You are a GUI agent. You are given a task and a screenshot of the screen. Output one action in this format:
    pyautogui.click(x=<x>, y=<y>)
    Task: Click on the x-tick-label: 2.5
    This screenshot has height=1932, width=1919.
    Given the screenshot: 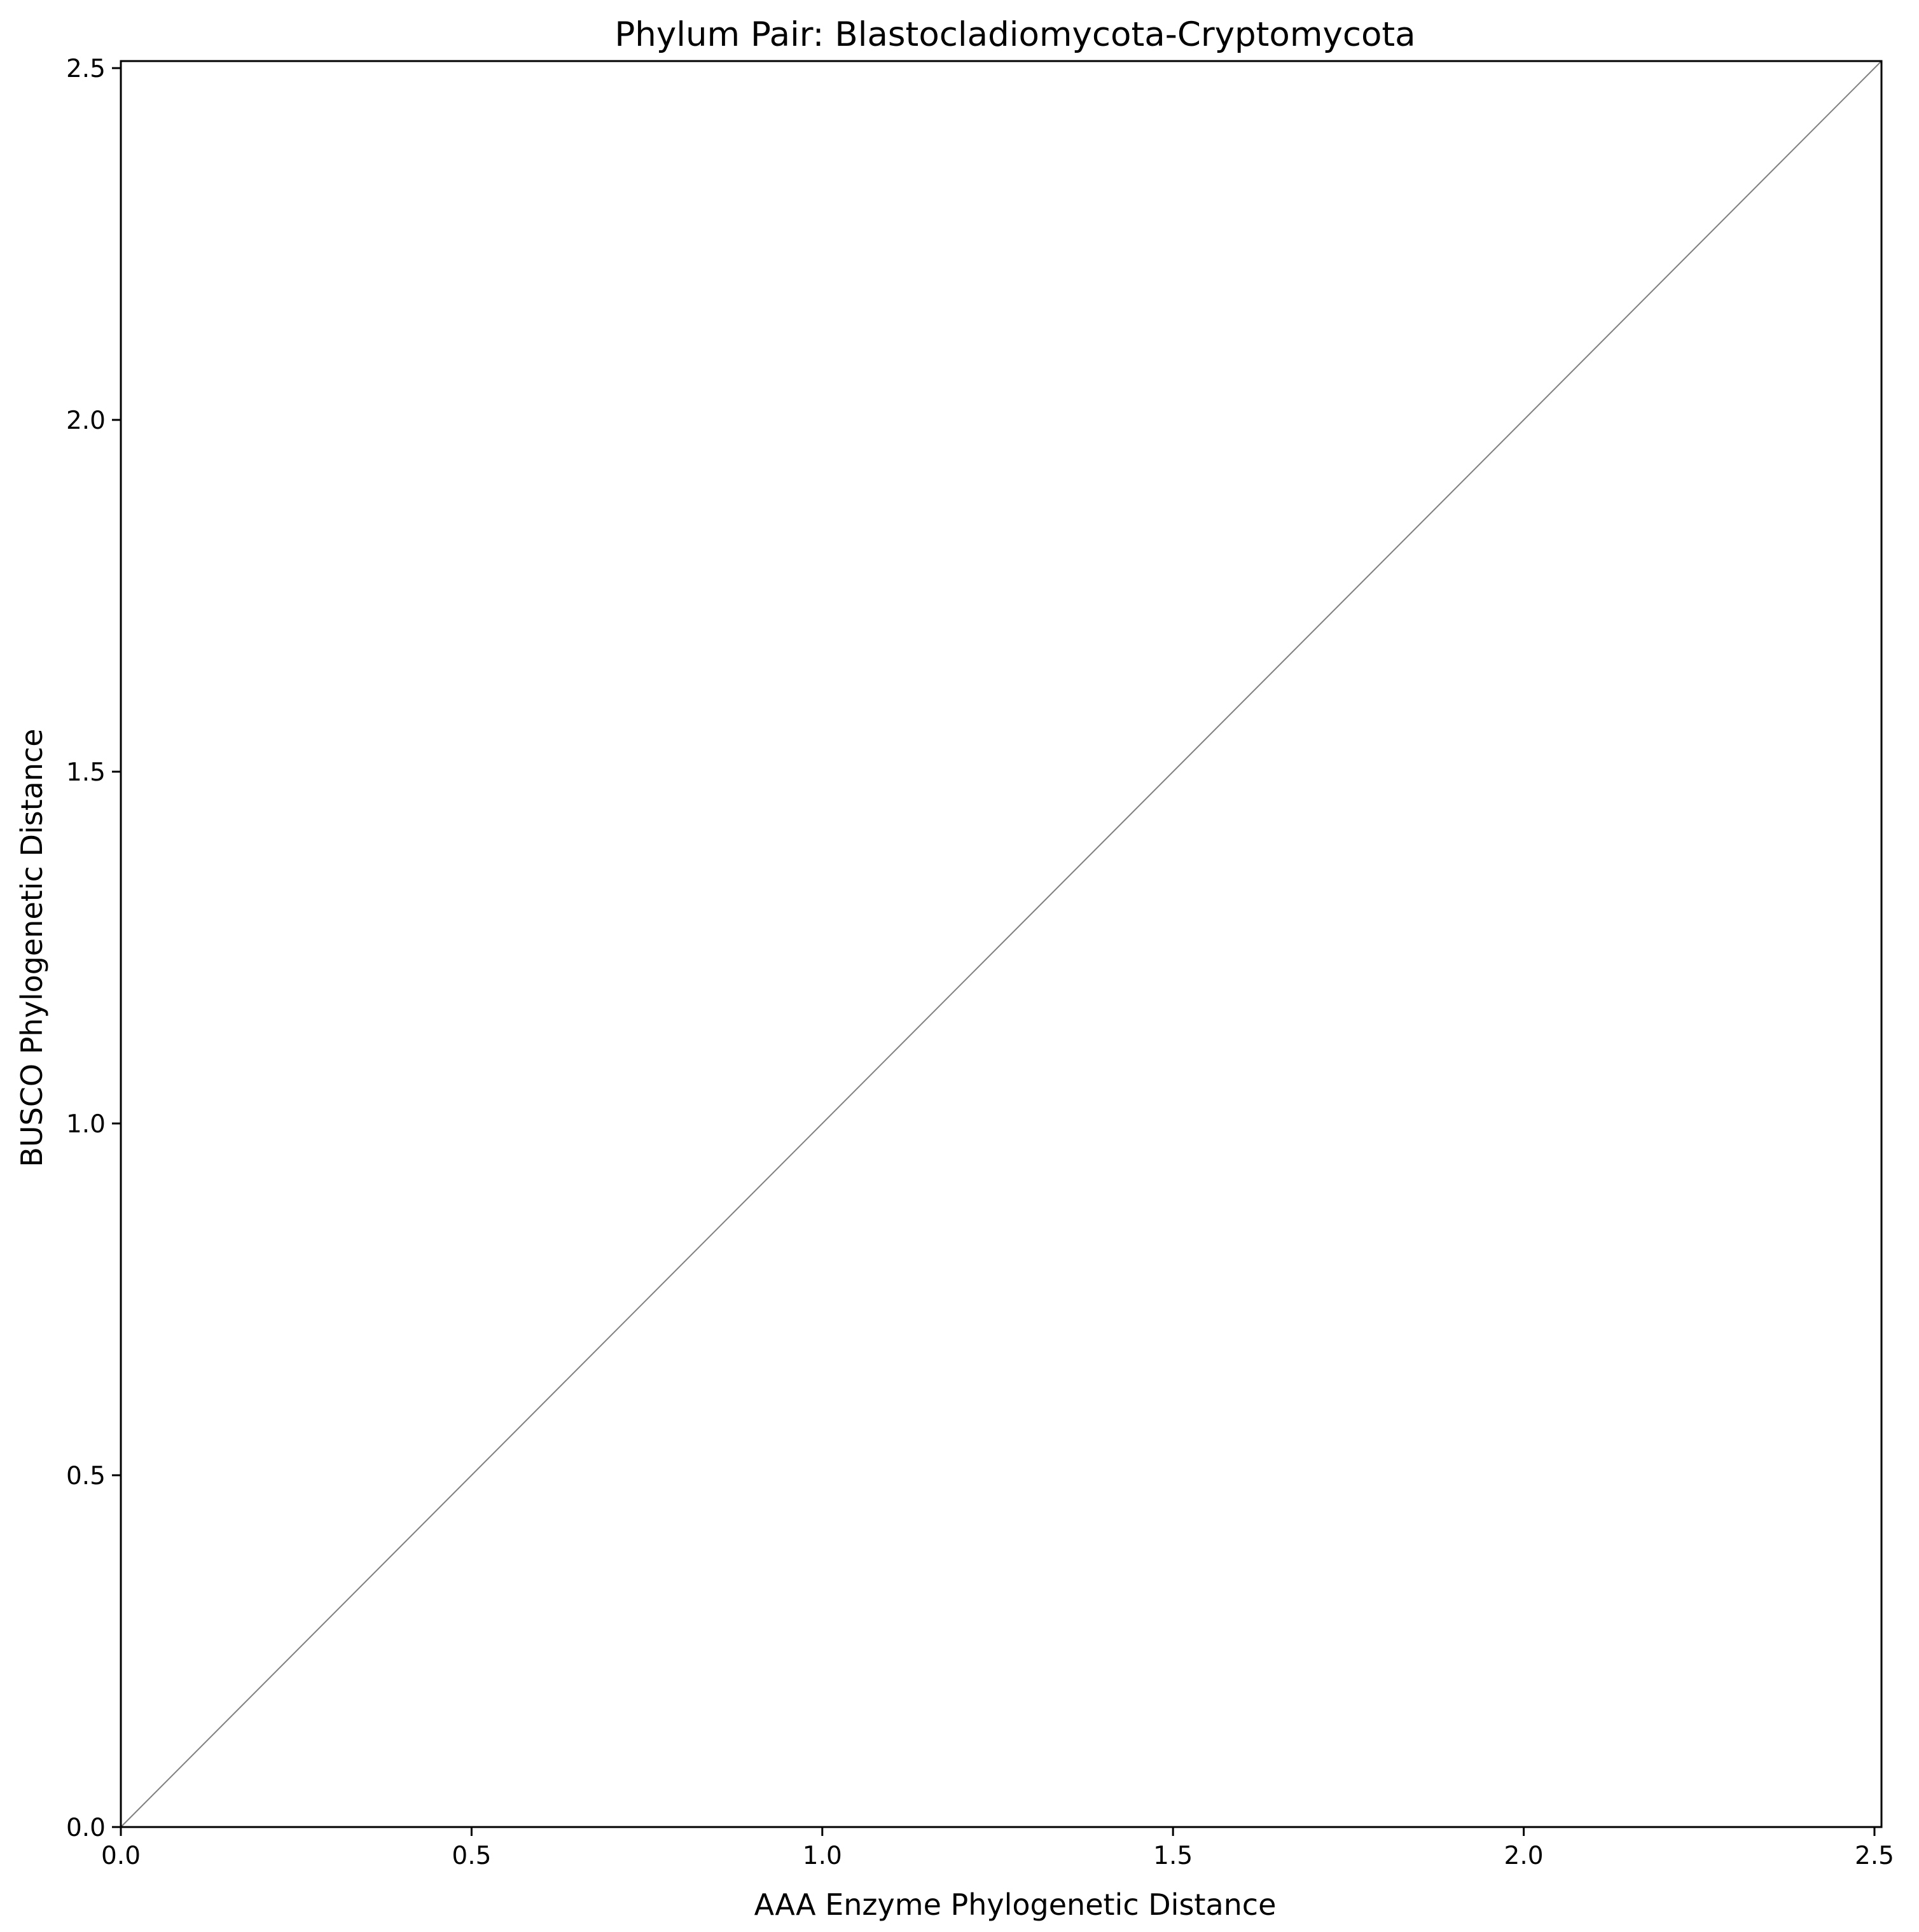 What is the action you would take?
    pyautogui.click(x=1874, y=1856)
    